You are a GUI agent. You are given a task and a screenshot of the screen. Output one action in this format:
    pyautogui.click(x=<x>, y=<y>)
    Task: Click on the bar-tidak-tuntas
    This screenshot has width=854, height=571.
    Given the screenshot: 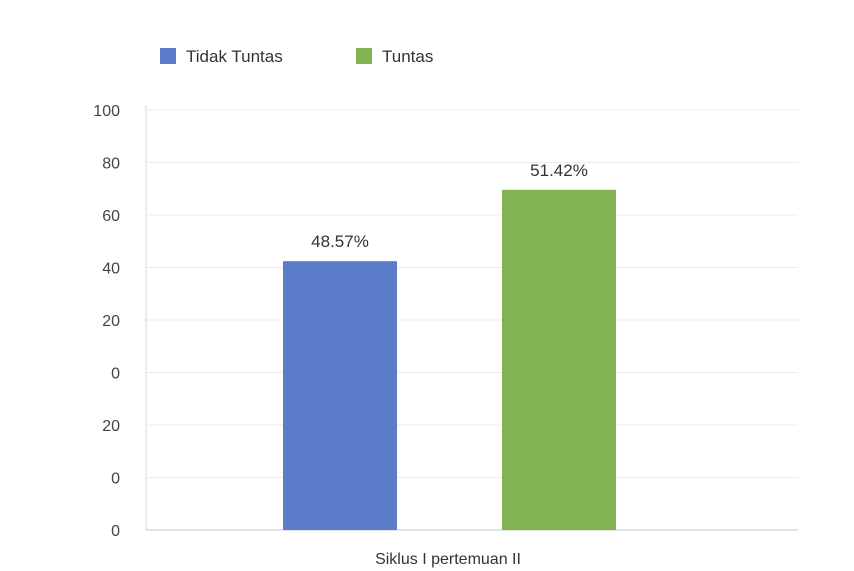 What is the action you would take?
    pyautogui.click(x=340, y=395)
    